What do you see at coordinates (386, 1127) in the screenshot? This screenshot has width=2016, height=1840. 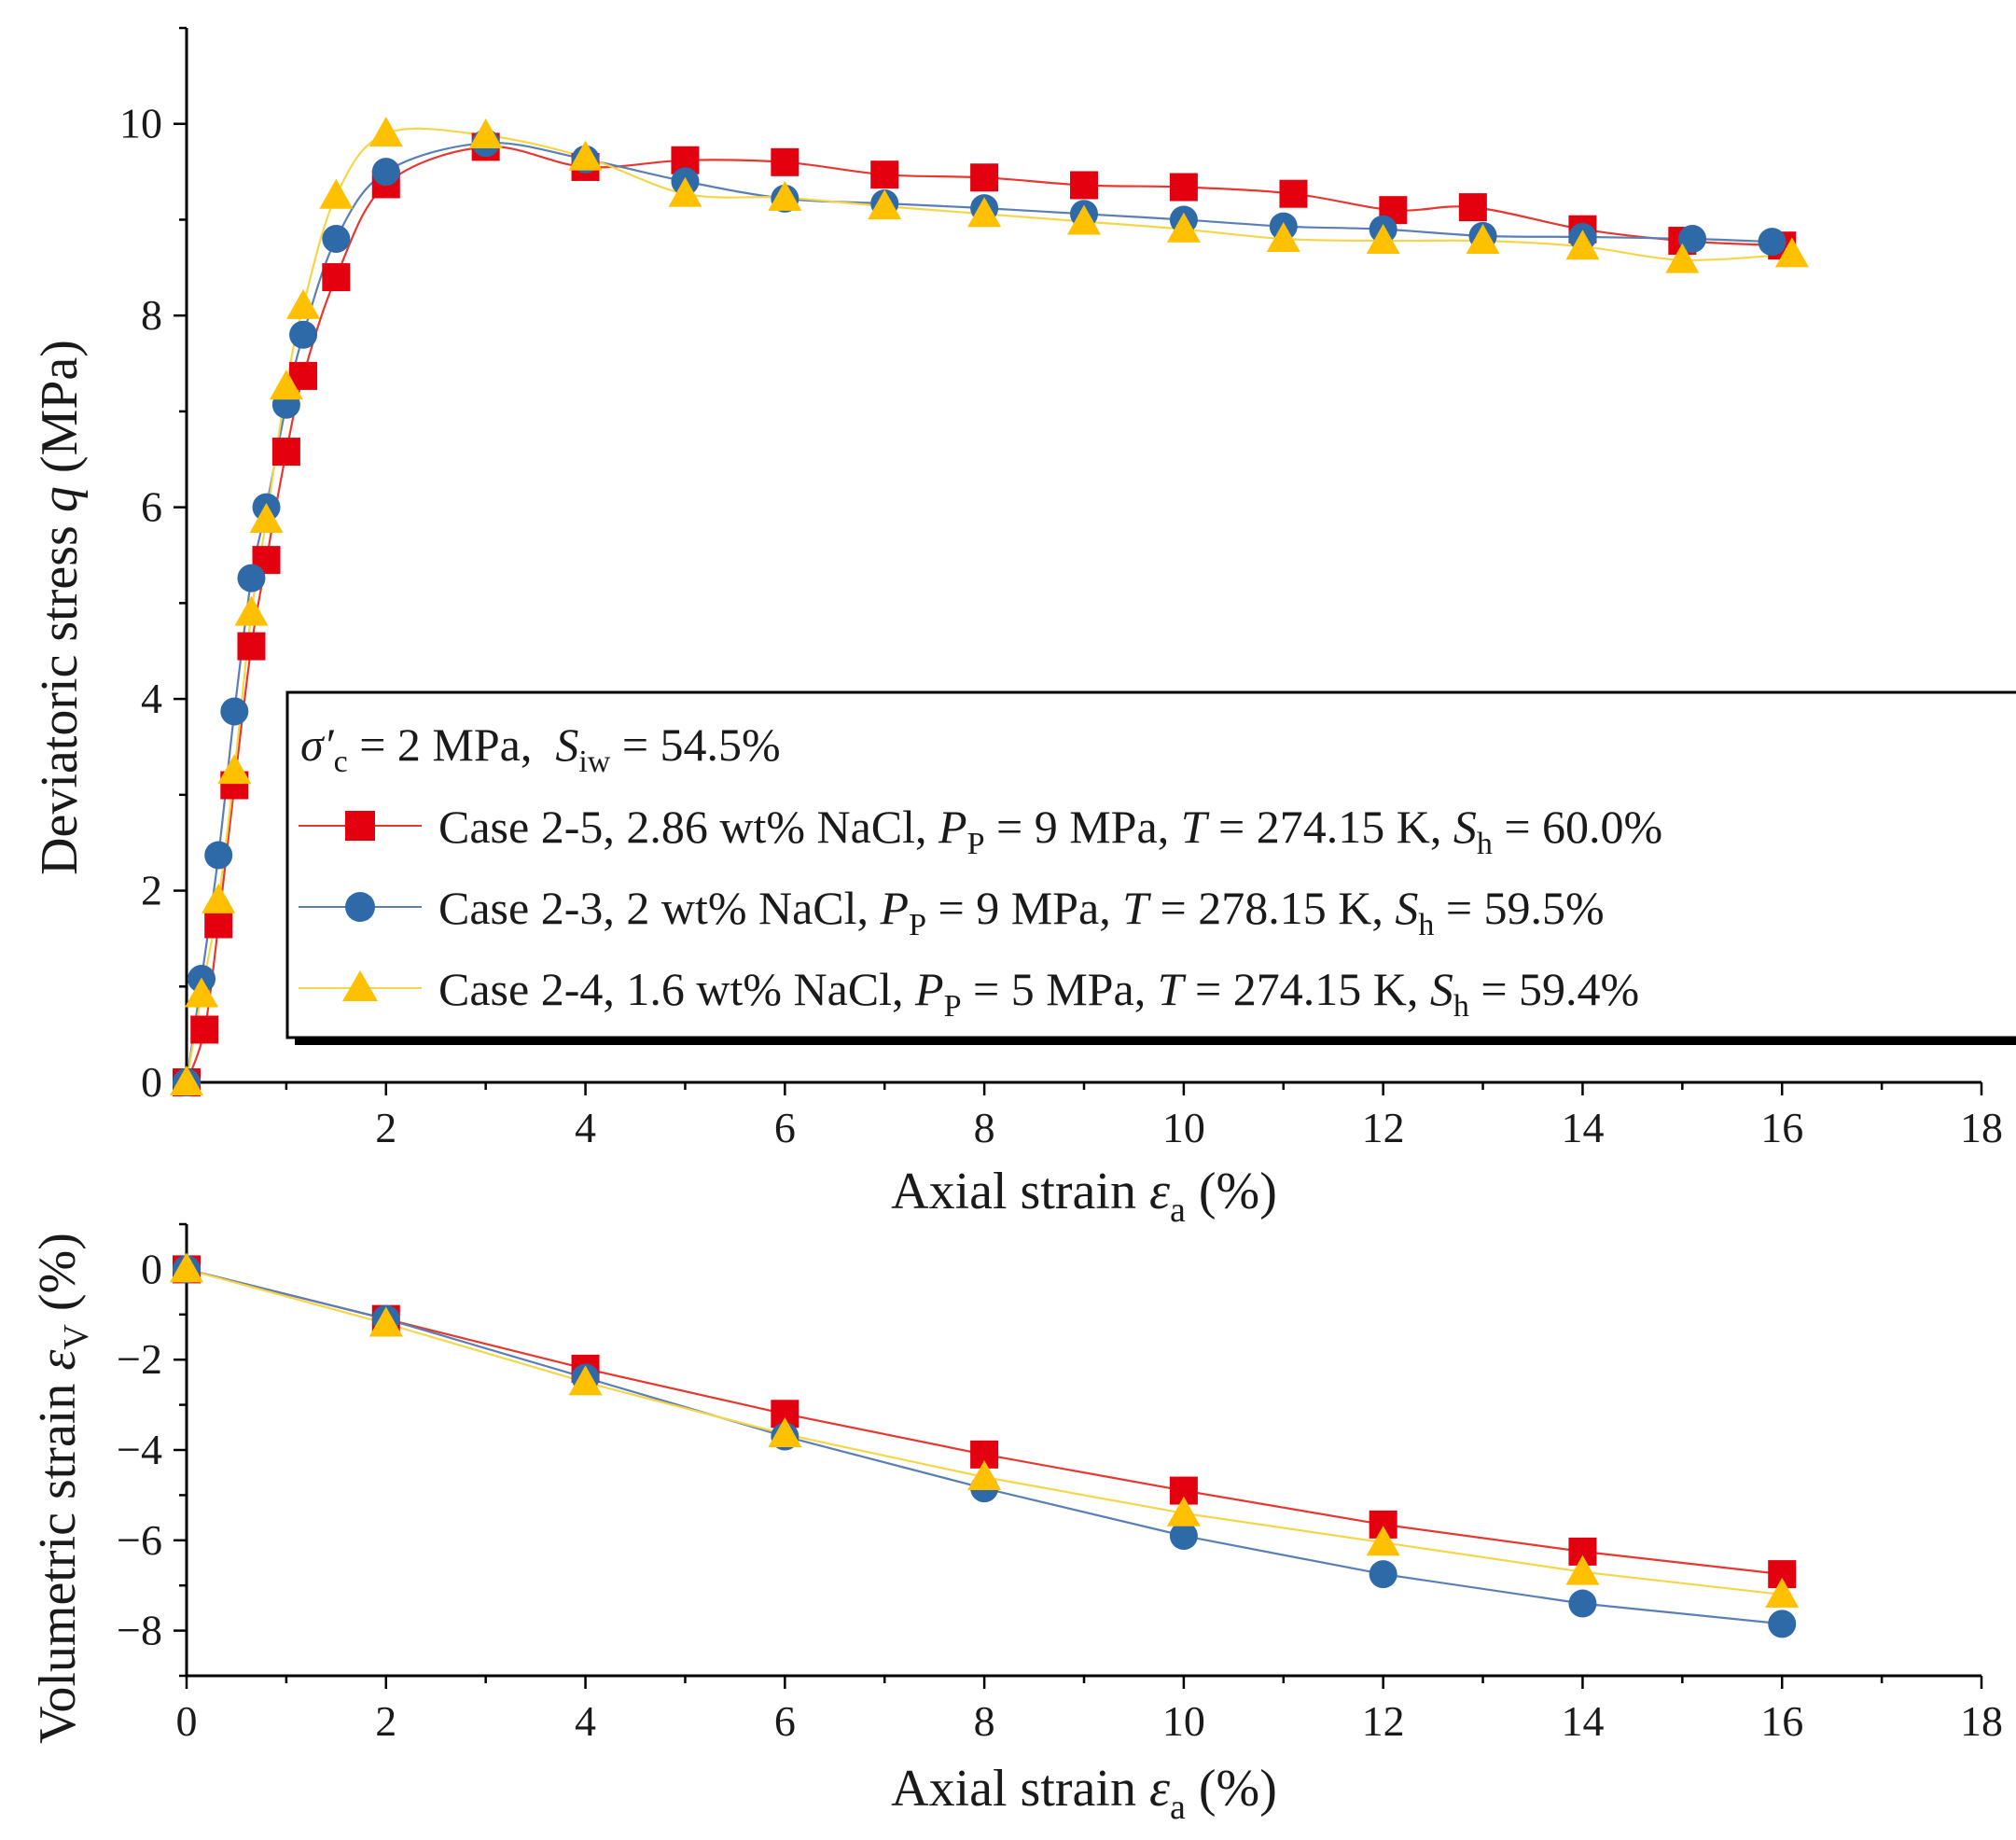 I see `top-x-tick-label: 2` at bounding box center [386, 1127].